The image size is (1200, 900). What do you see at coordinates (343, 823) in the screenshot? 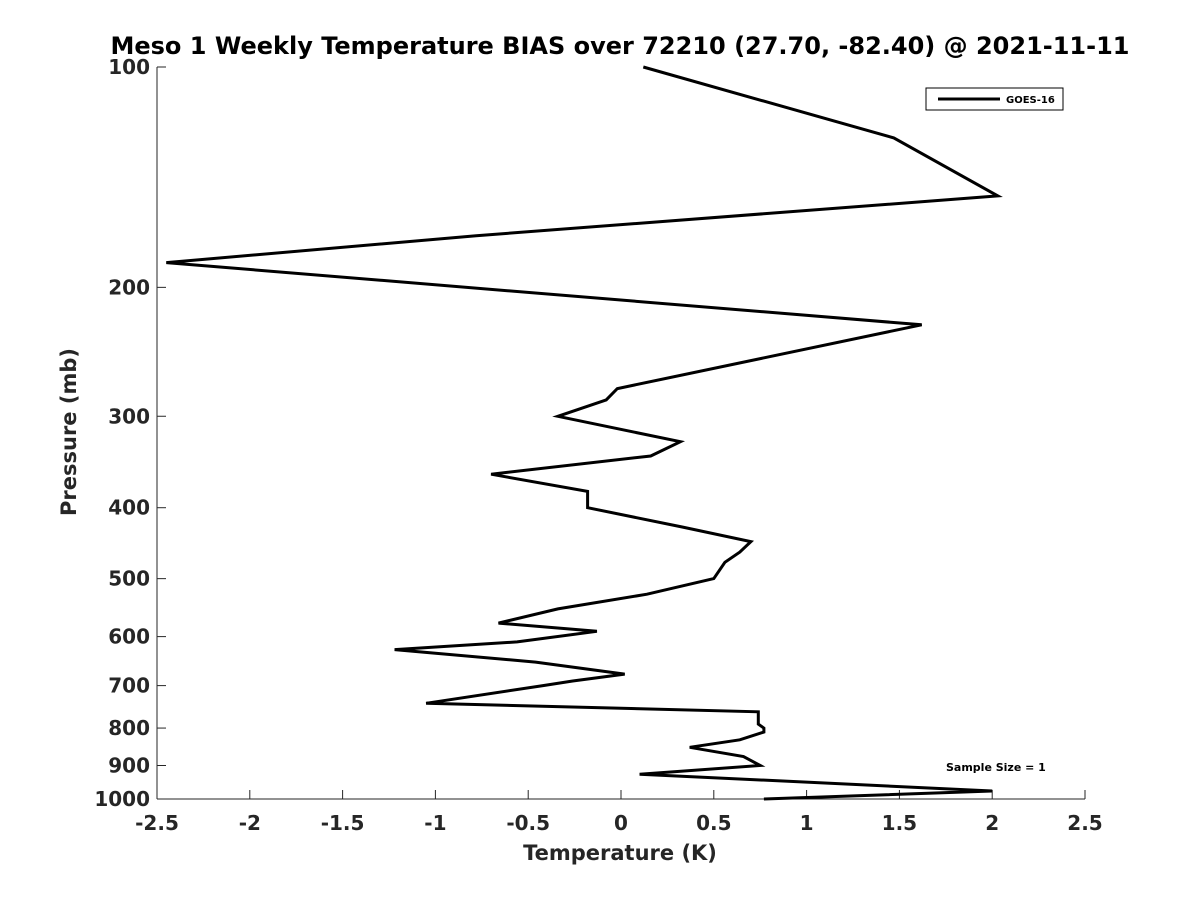
I see `x-tick-label: -1.5` at bounding box center [343, 823].